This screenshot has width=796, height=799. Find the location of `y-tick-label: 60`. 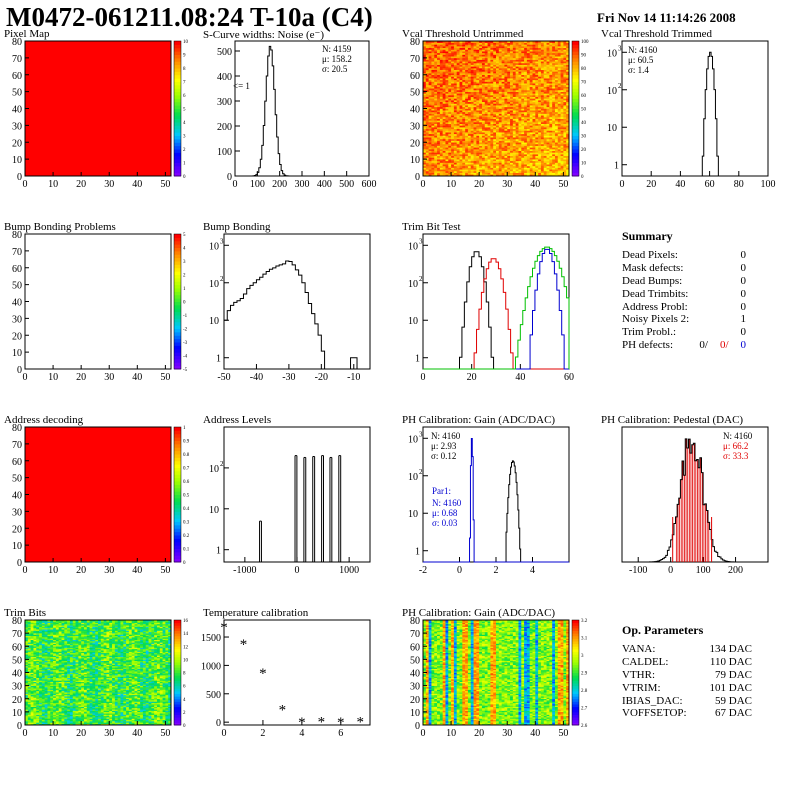

y-tick-label: 60 is located at coordinates (17, 269).